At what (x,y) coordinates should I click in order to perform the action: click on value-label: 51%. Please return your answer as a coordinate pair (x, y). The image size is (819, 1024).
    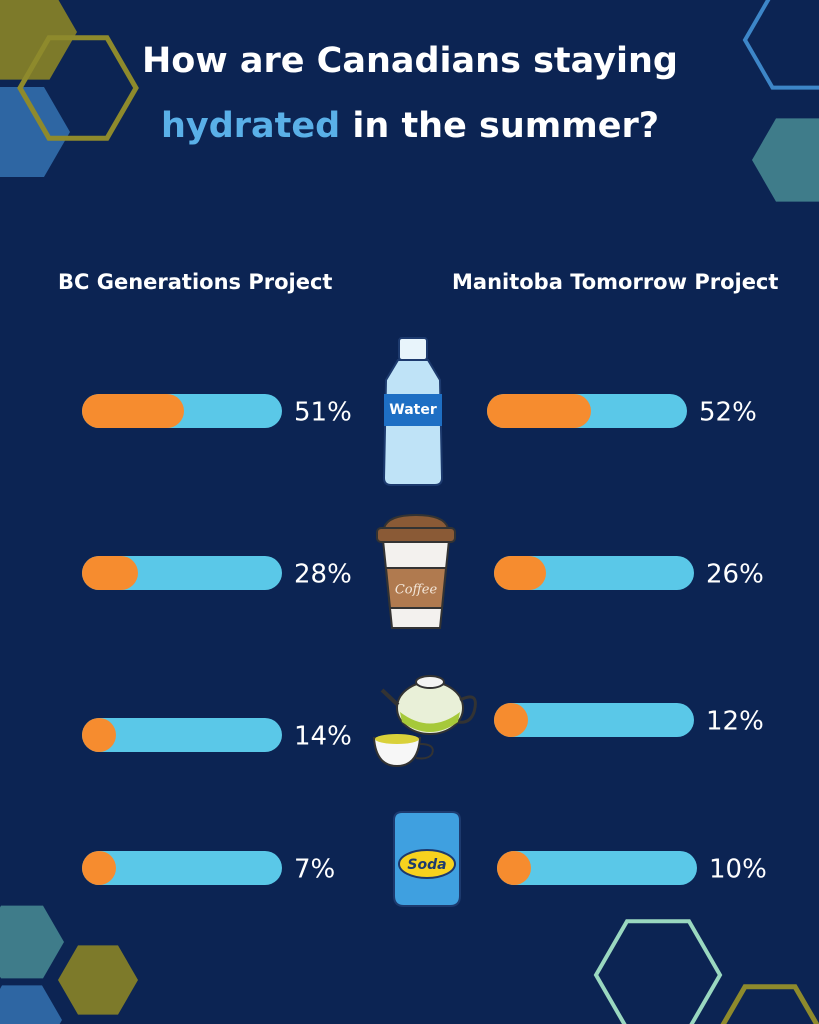
    Looking at the image, I should click on (323, 413).